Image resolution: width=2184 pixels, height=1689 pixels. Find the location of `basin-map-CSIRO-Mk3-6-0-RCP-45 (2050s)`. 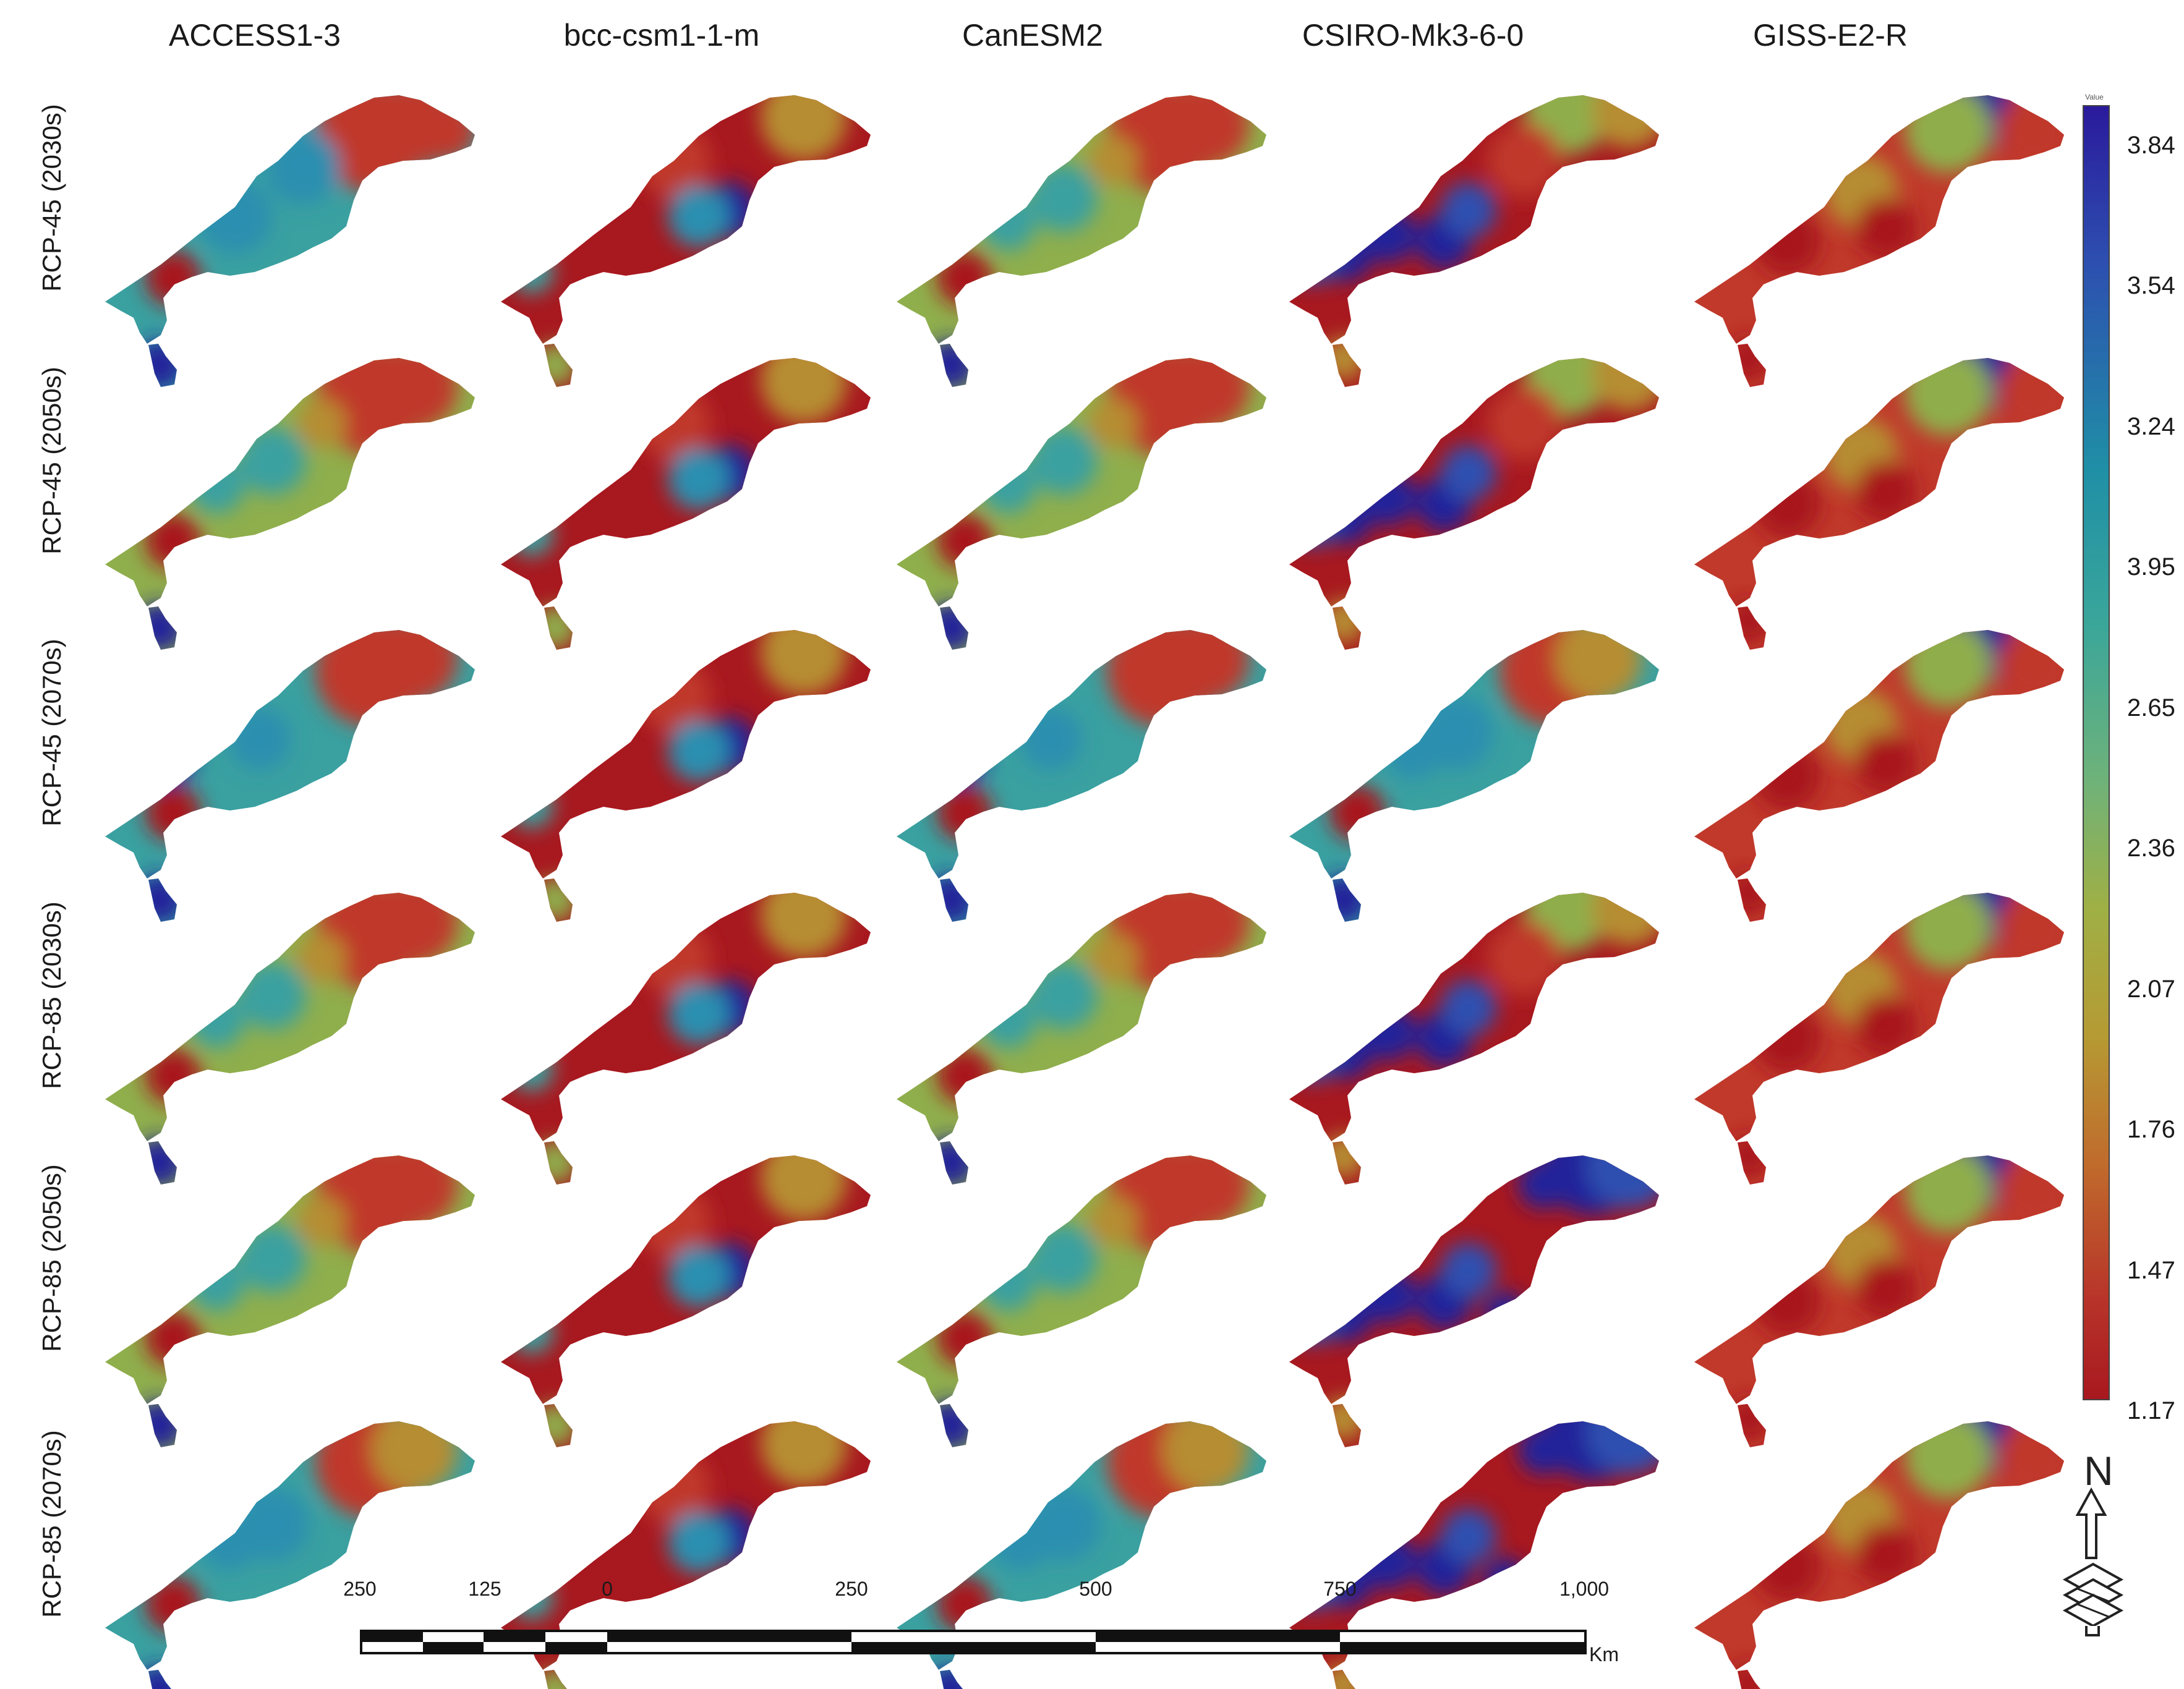

basin-map-CSIRO-Mk3-6-0-RCP-45 (2050s) is located at coordinates (1474, 504).